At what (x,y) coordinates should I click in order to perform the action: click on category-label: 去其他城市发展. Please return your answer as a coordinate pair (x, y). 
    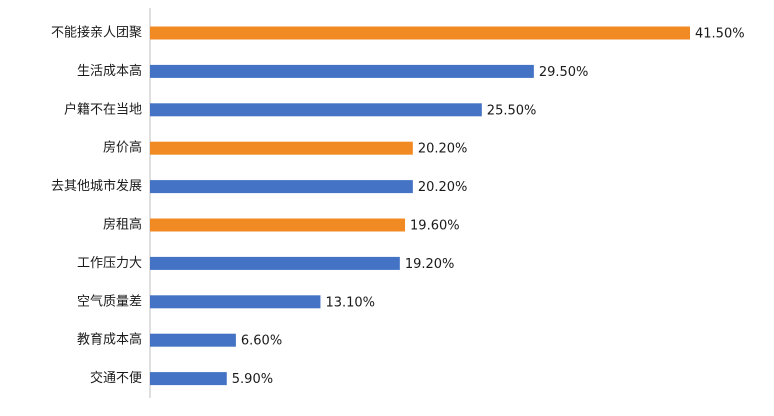
    Looking at the image, I should click on (96, 186).